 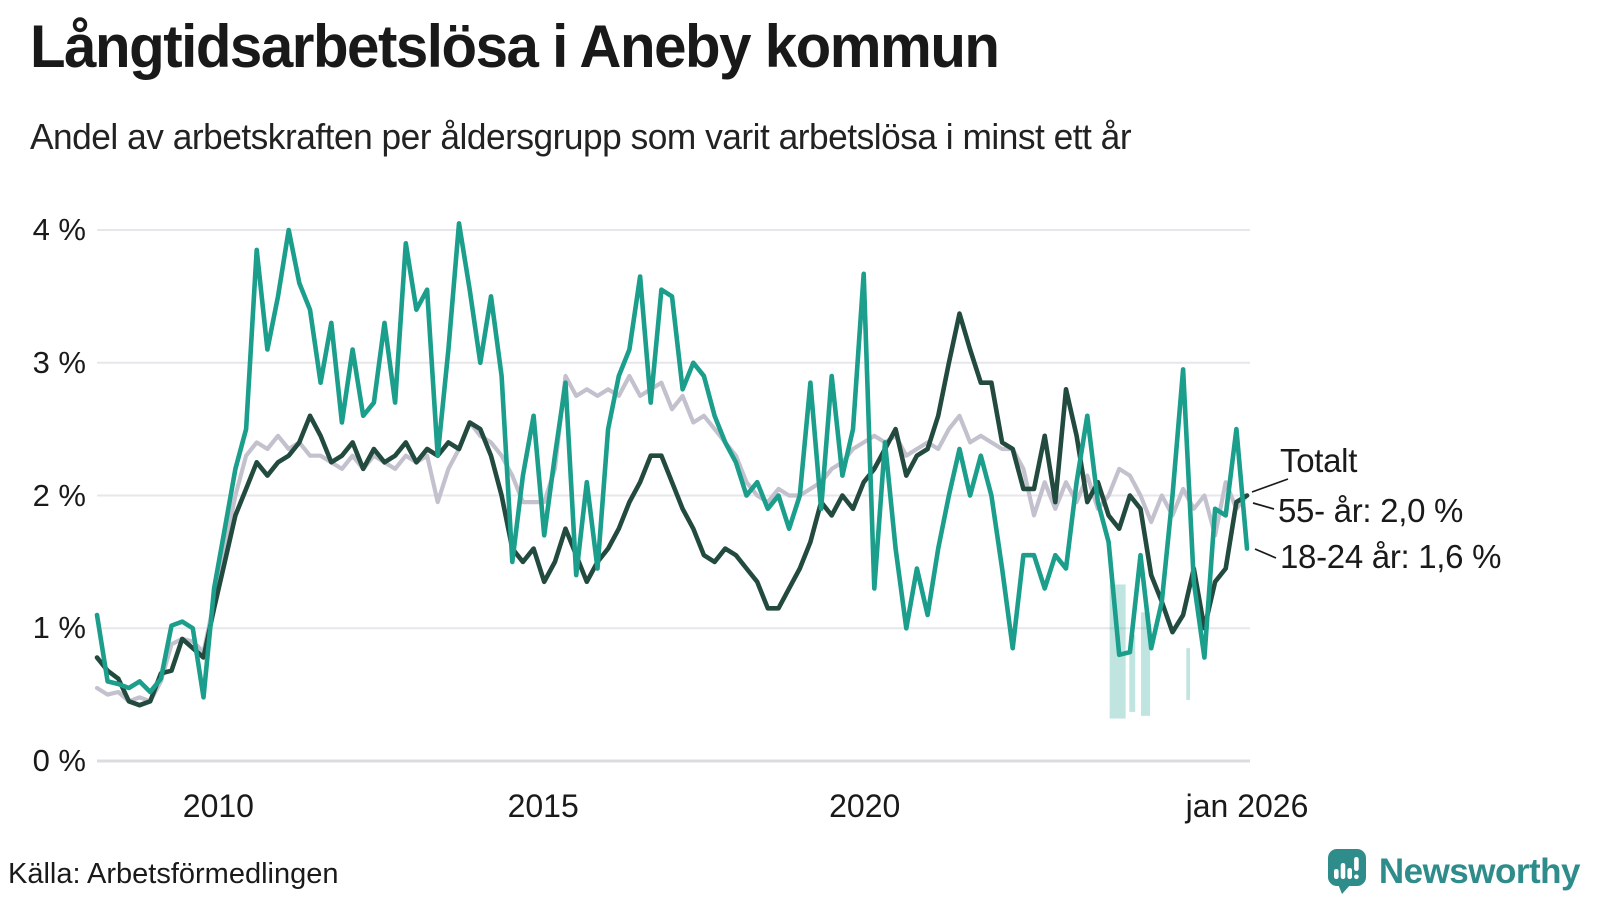 What do you see at coordinates (59, 760) in the screenshot?
I see `y-axis-tick-label: 0 %` at bounding box center [59, 760].